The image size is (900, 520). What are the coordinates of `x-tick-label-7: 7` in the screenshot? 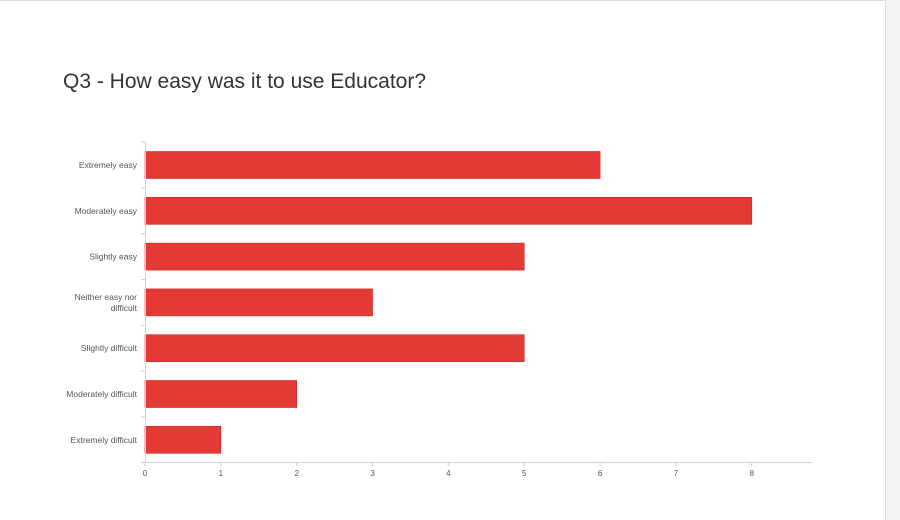 It's located at (676, 473).